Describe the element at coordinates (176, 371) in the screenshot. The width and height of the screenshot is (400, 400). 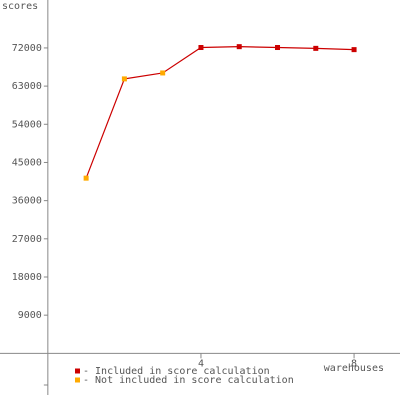
I see `legend-label: - Included in score calculation` at that location.